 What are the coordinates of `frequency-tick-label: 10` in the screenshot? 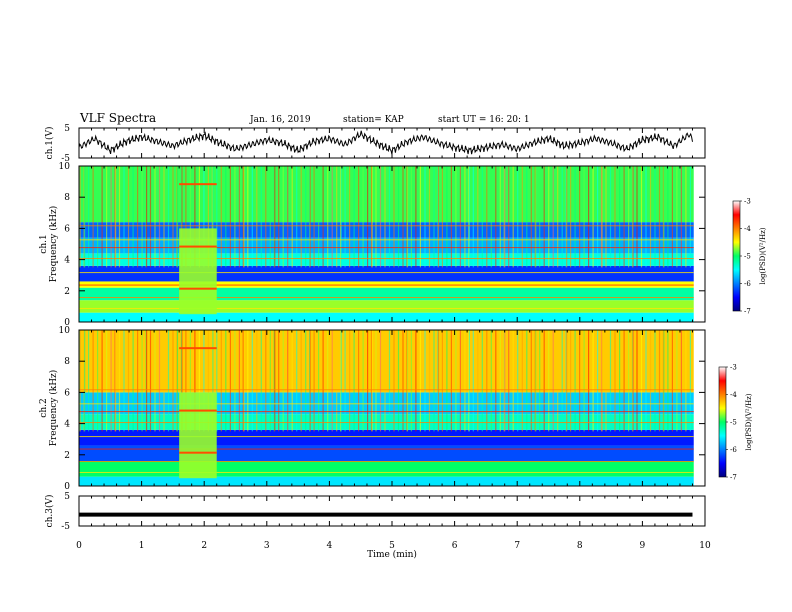 It's located at (65, 331).